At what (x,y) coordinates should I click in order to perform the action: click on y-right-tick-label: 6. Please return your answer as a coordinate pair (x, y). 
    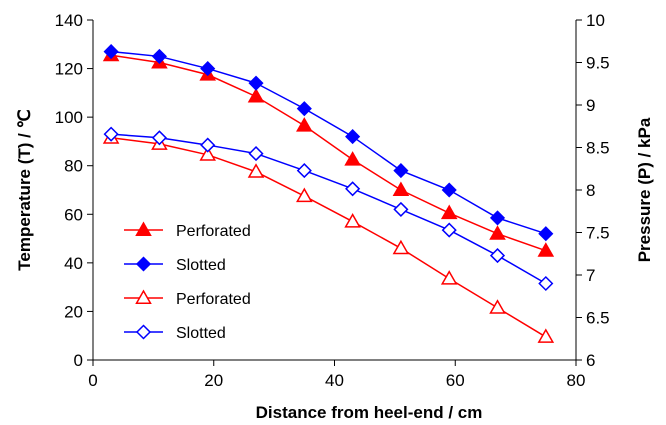
    Looking at the image, I should click on (590, 360).